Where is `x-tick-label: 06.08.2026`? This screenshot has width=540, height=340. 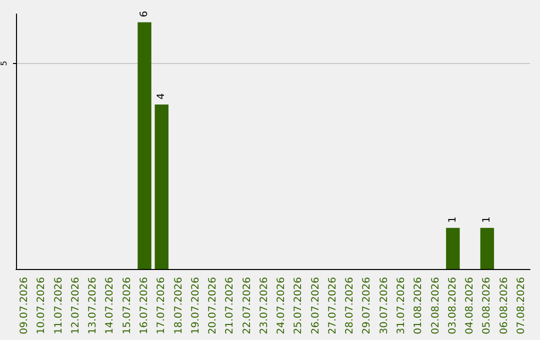
x-tick-label: 06.08.2026 is located at coordinates (504, 305).